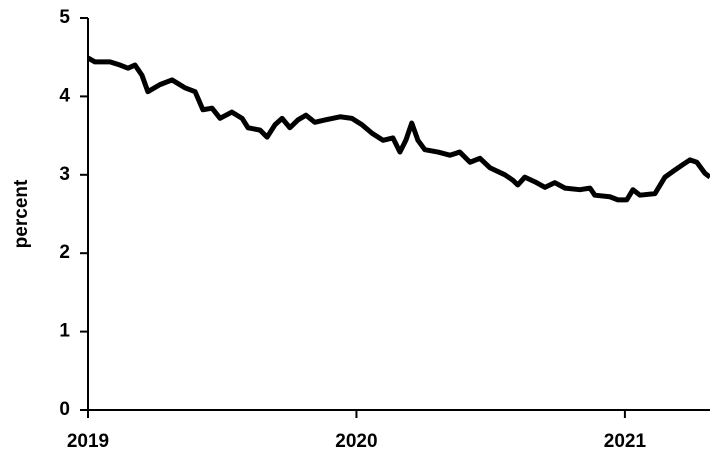  What do you see at coordinates (64, 174) in the screenshot?
I see `y-tick-label: 3` at bounding box center [64, 174].